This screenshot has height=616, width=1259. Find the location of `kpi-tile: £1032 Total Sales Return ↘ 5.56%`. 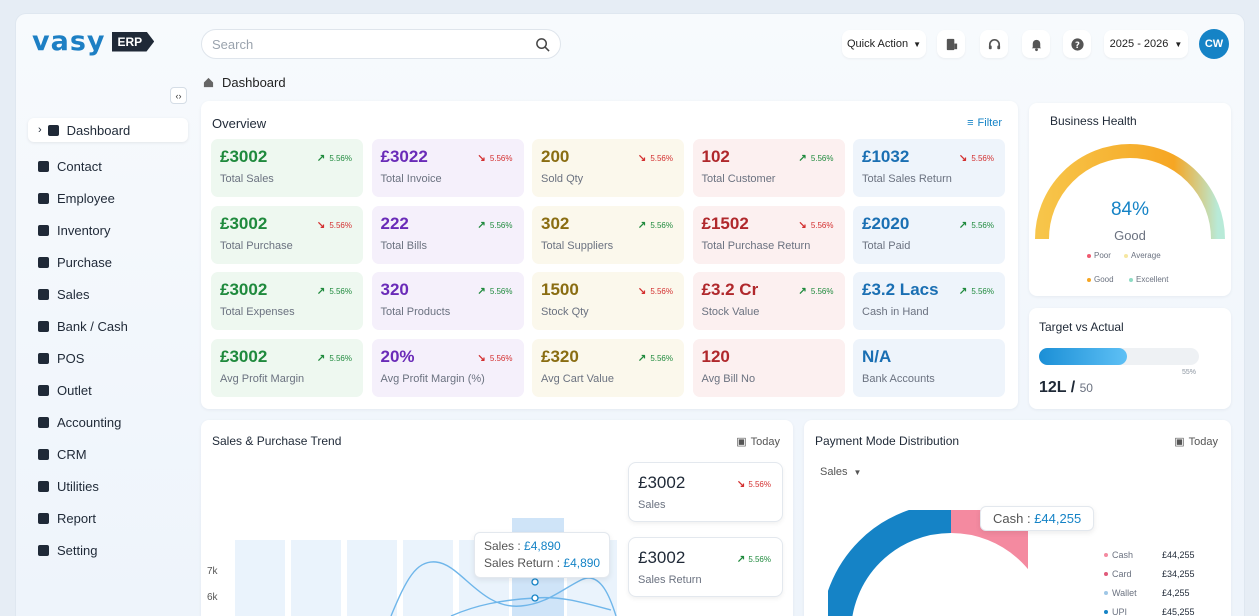

kpi-tile: £1032 Total Sales Return ↘ 5.56% is located at coordinates (929, 168).